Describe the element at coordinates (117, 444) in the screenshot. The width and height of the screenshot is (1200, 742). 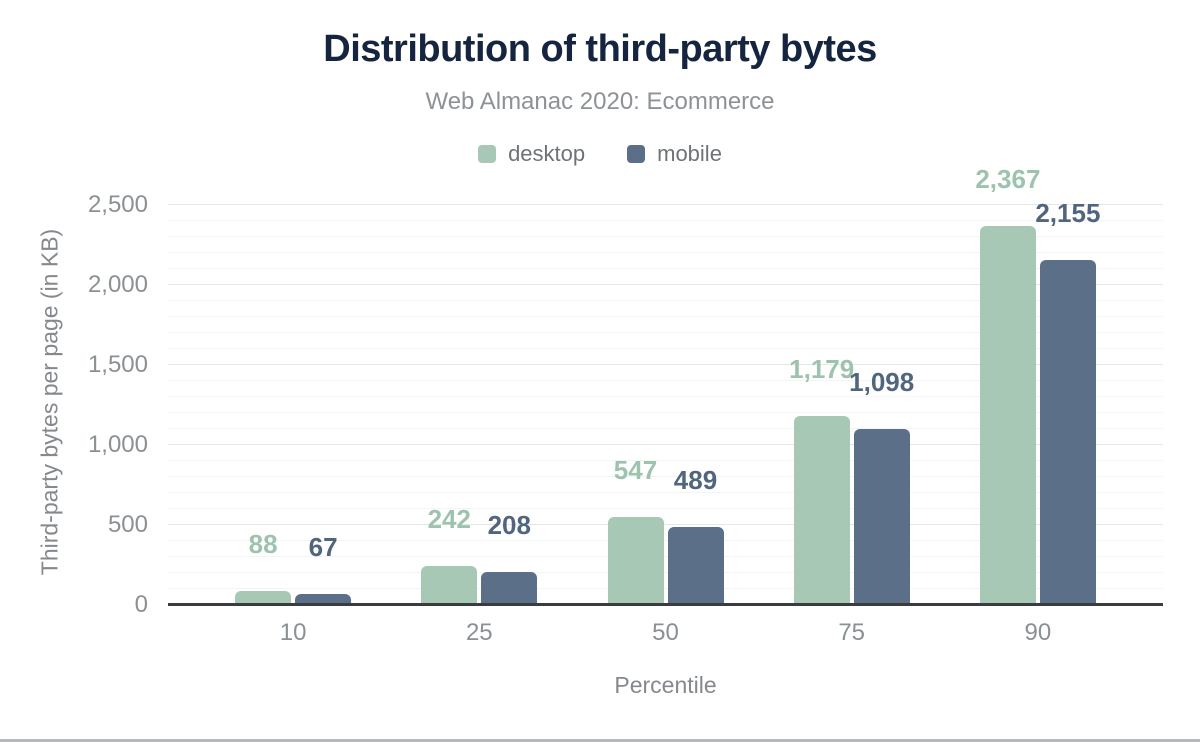
I see `y-tick-label: 1,000` at that location.